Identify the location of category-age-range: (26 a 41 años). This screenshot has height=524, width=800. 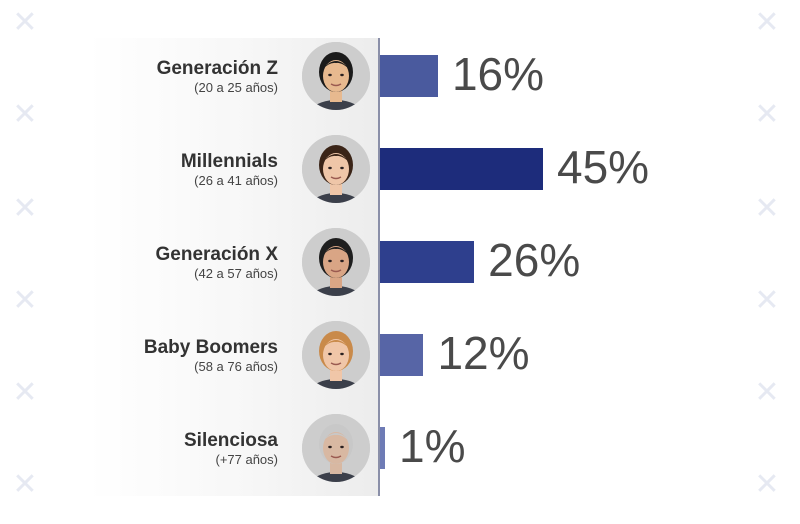
(236, 180).